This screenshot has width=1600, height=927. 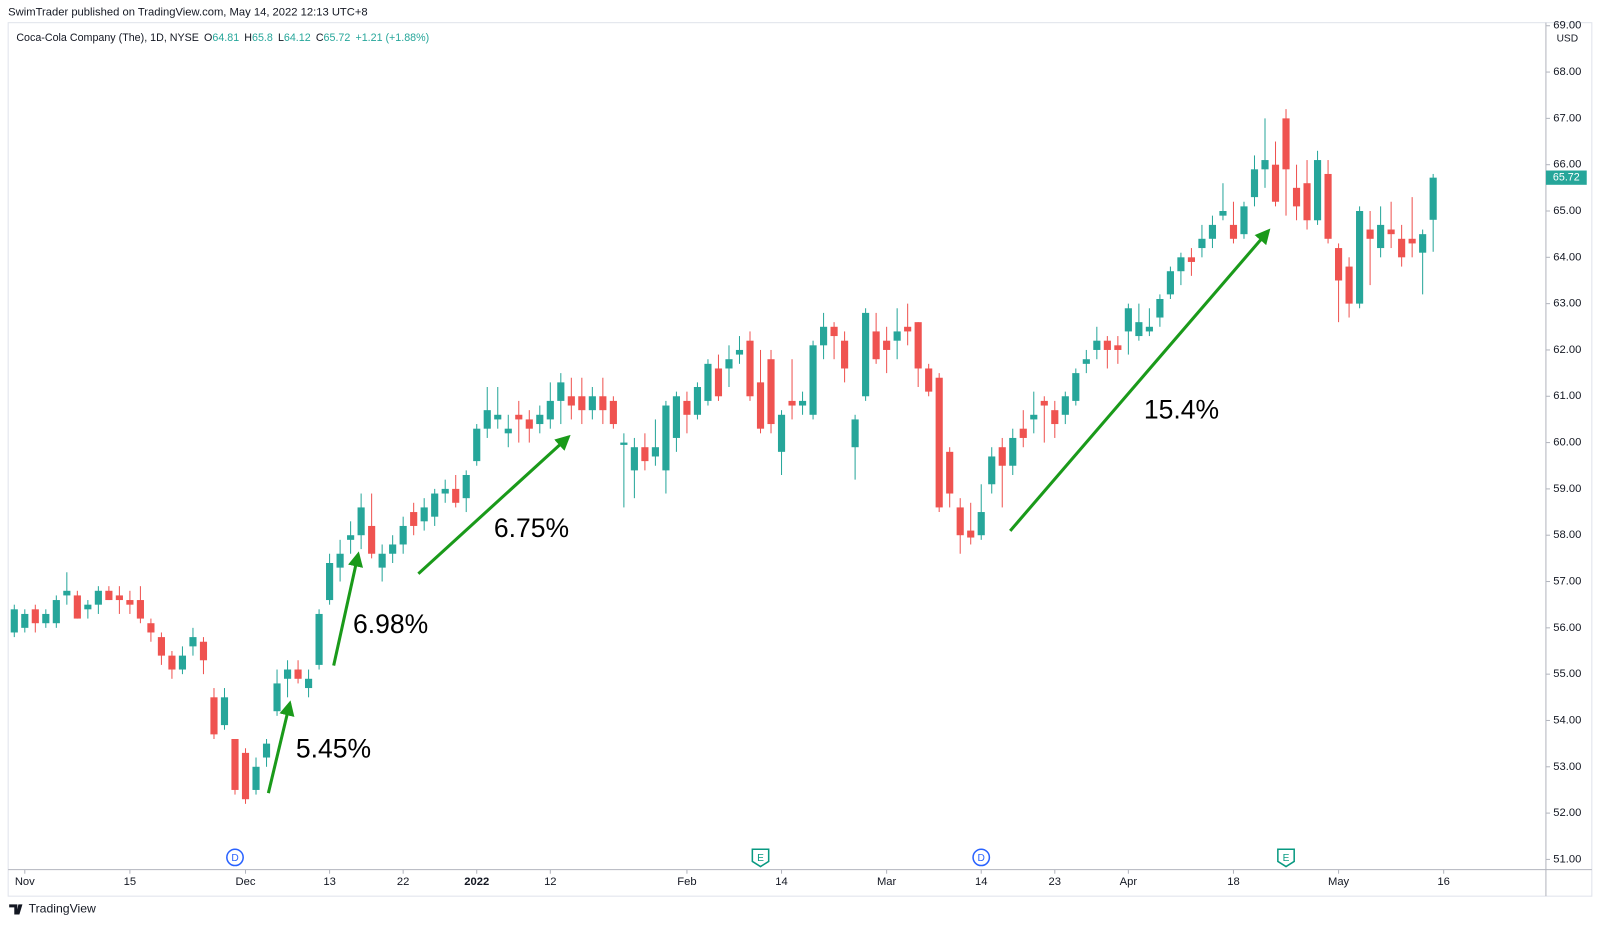 What do you see at coordinates (1568, 39) in the screenshot?
I see `currency-label: USD` at bounding box center [1568, 39].